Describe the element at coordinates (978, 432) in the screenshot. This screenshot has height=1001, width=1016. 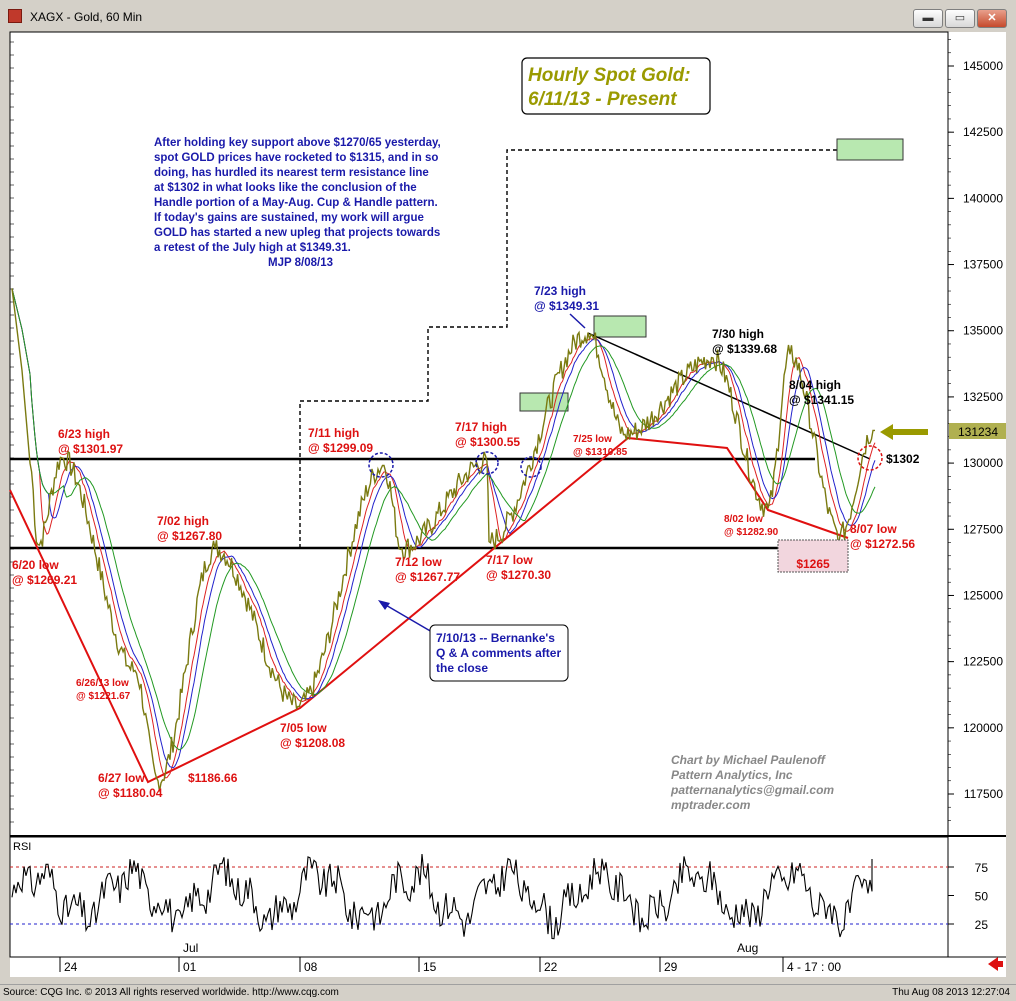
I see `last-price-value: 131234` at that location.